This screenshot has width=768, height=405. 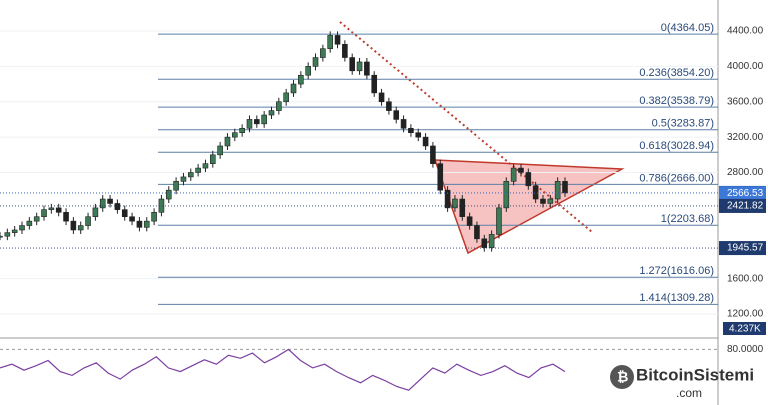 I want to click on y-tick-label: 2800.00, so click(x=745, y=172).